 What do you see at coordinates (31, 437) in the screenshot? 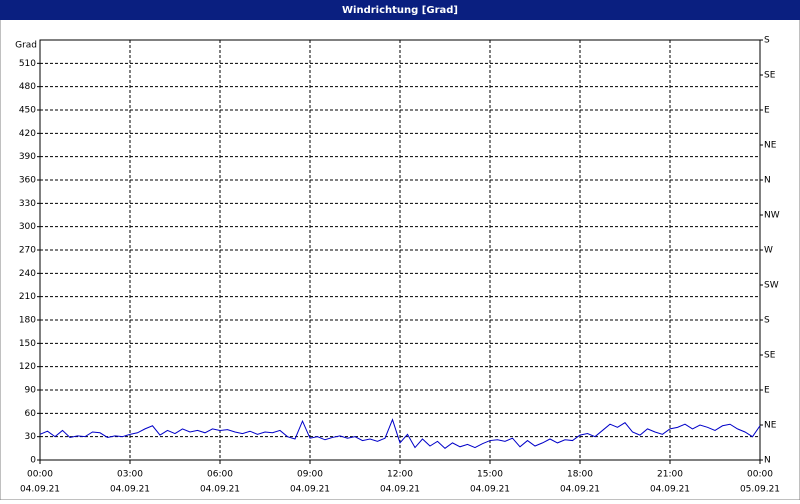
I see `y-tick-label: 30` at bounding box center [31, 437].